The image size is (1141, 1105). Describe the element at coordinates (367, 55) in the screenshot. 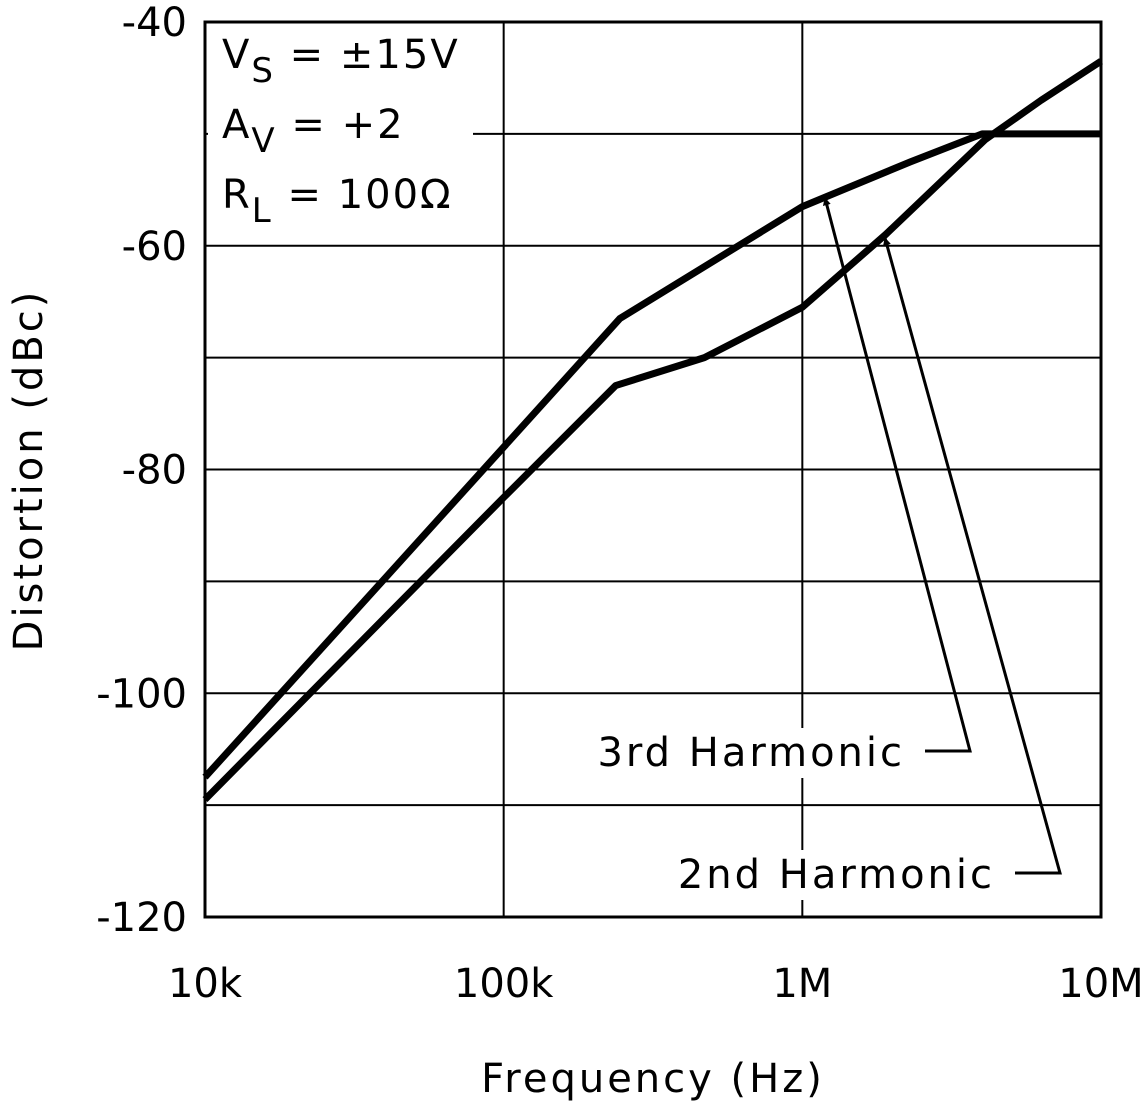

I see `annotation-text: = ±15V` at that location.